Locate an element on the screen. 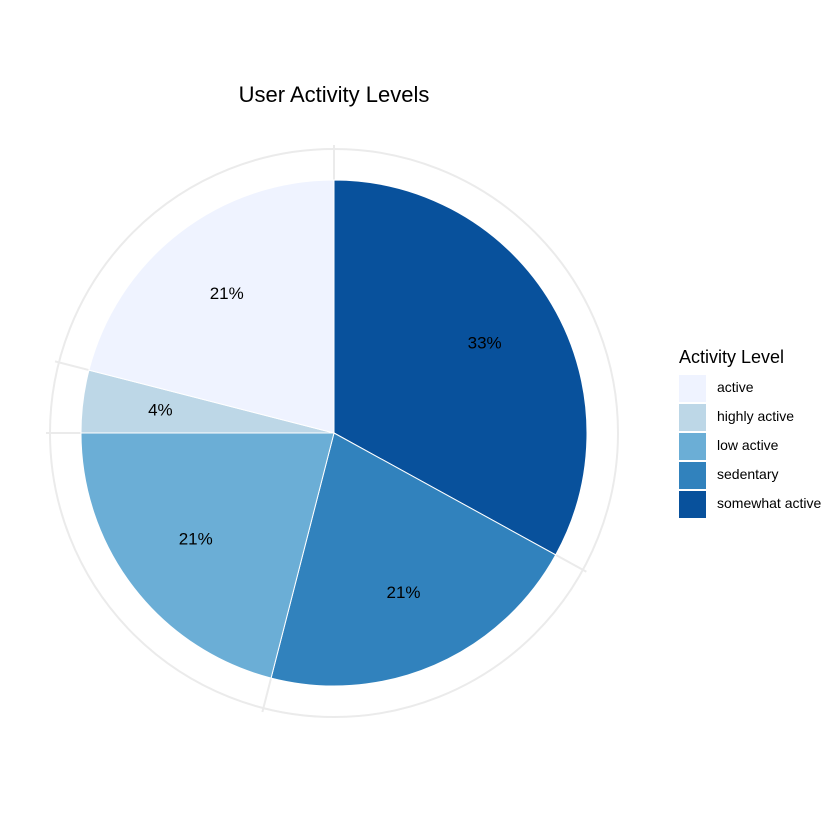  pie-slice-active is located at coordinates (211, 306).